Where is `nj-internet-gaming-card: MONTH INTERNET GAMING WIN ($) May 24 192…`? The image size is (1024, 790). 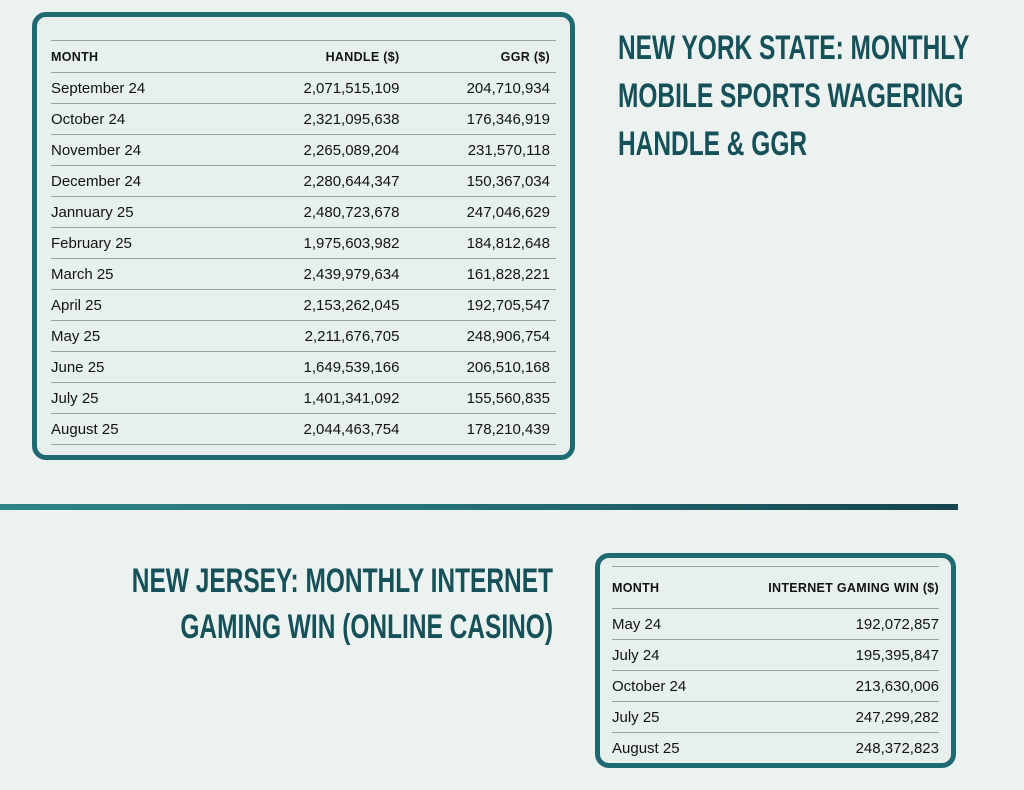
nj-internet-gaming-card: MONTH INTERNET GAMING WIN ($) May 24 192… is located at coordinates (775, 660).